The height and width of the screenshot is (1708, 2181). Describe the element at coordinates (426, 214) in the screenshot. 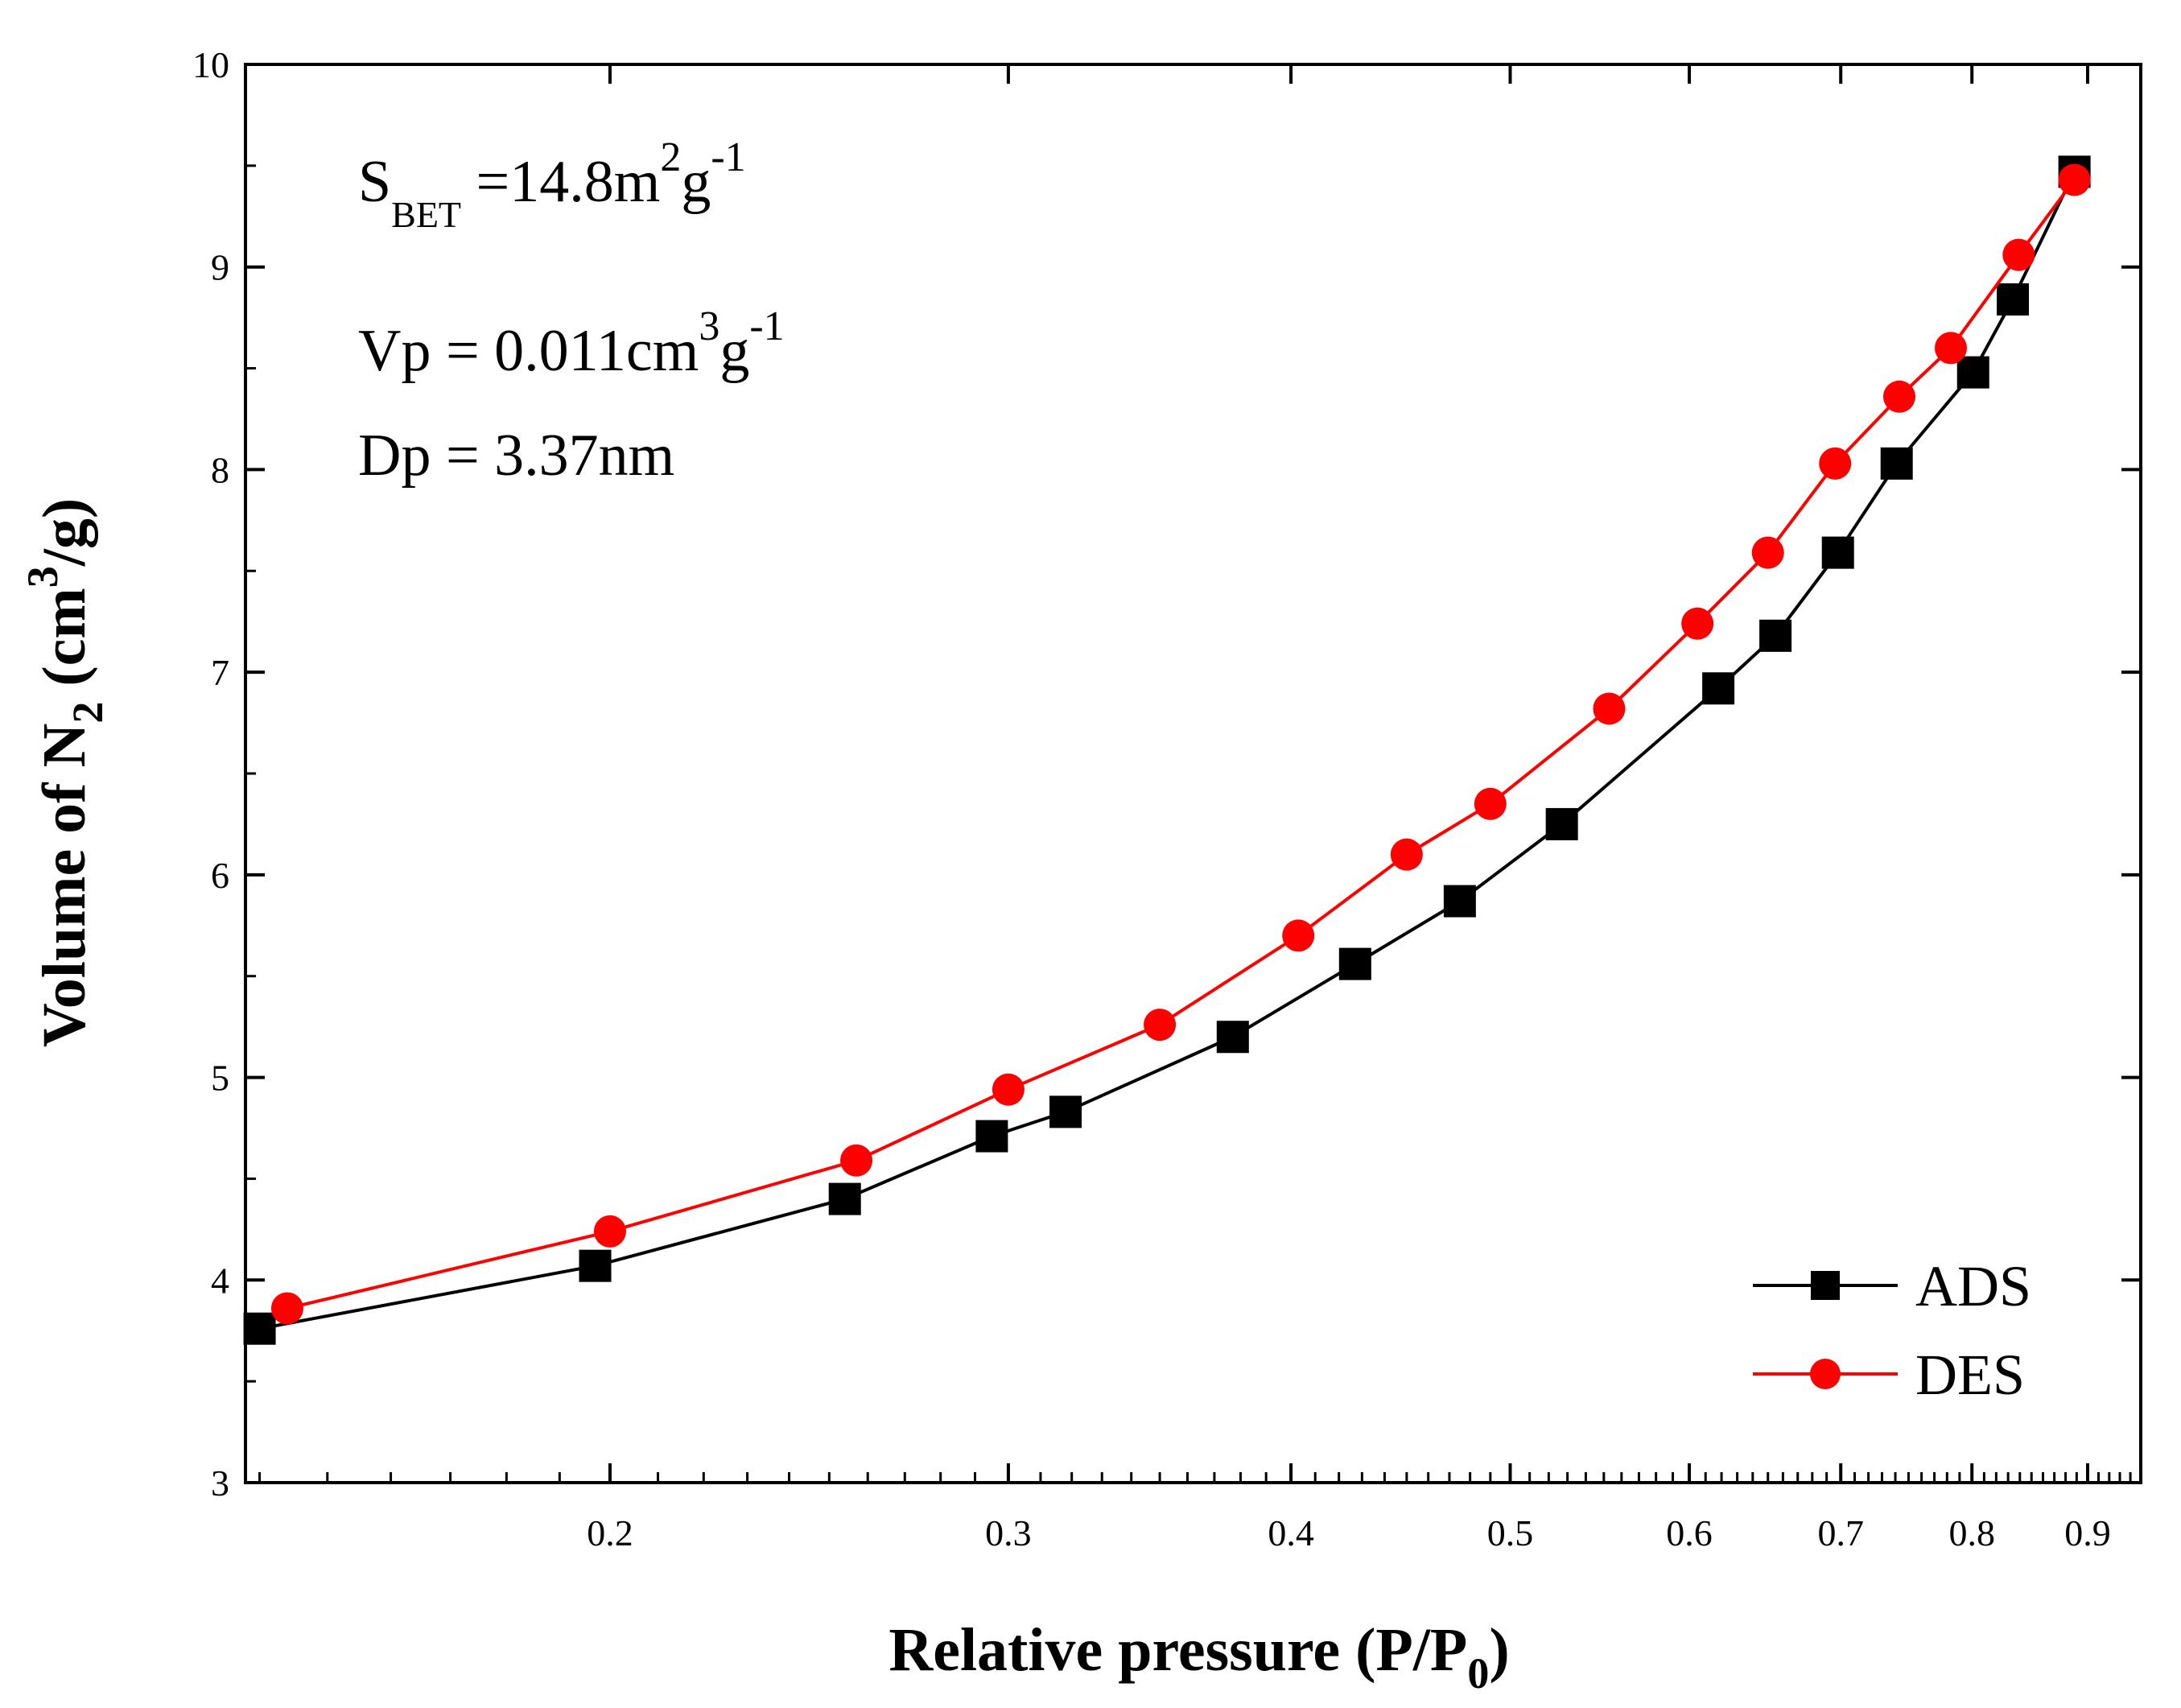

I see `sbet-subscript: BET` at that location.